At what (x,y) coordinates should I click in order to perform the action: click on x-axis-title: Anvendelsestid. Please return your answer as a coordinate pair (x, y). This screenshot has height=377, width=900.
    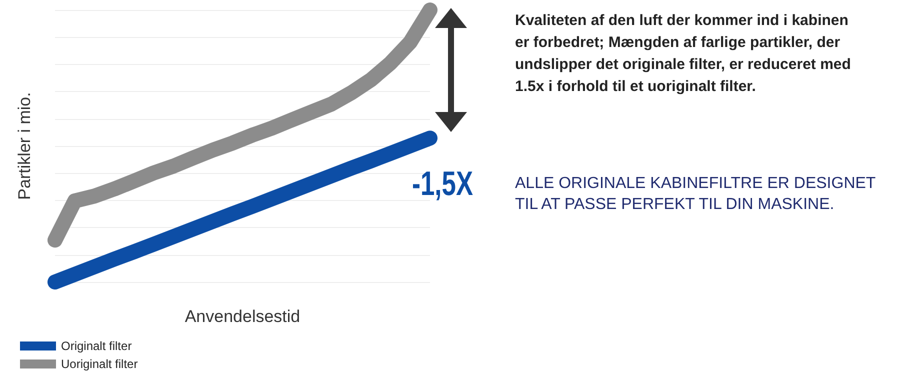
    Looking at the image, I should click on (242, 316).